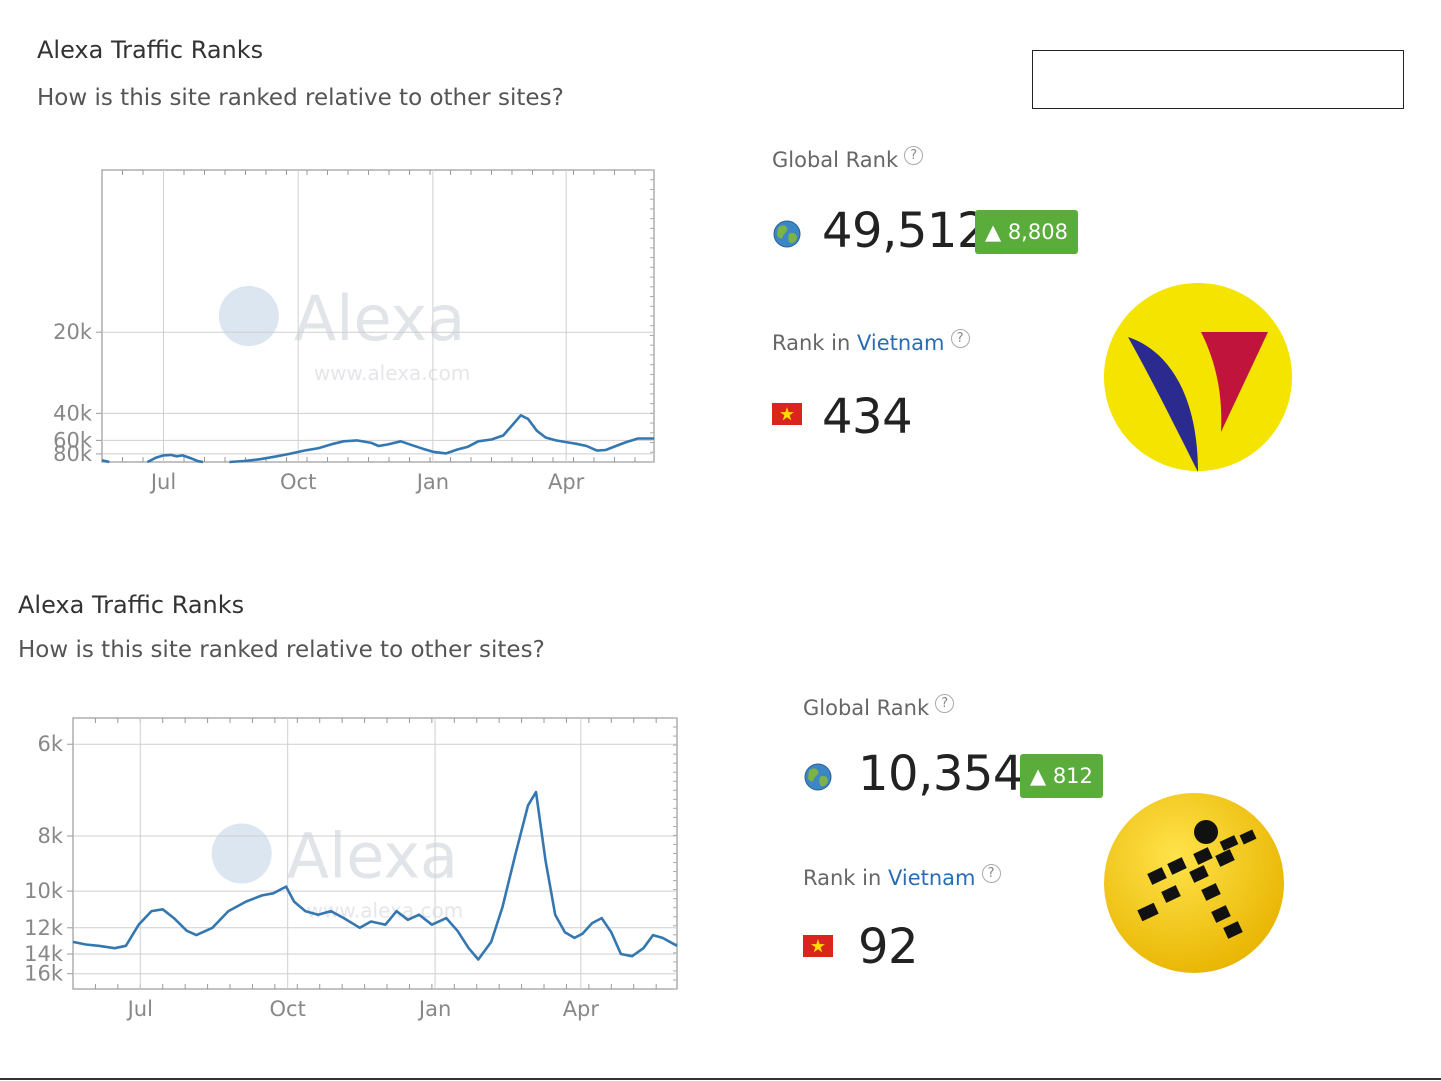 Image resolution: width=1441 pixels, height=1081 pixels. I want to click on rank-delta-badge: ▲ 812, so click(1061, 776).